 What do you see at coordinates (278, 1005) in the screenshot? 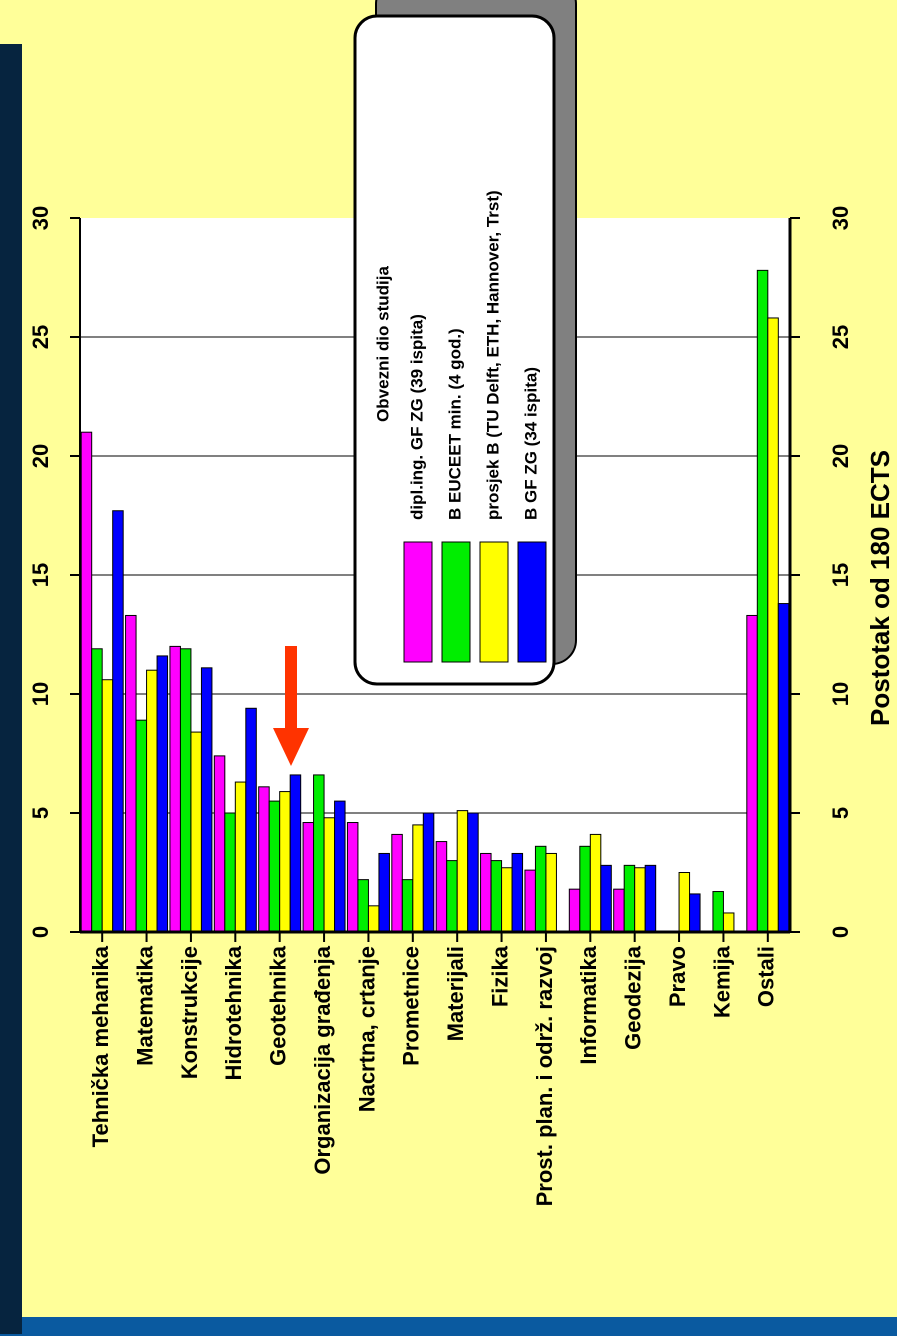
I see `category-label: Geotehnika` at bounding box center [278, 1005].